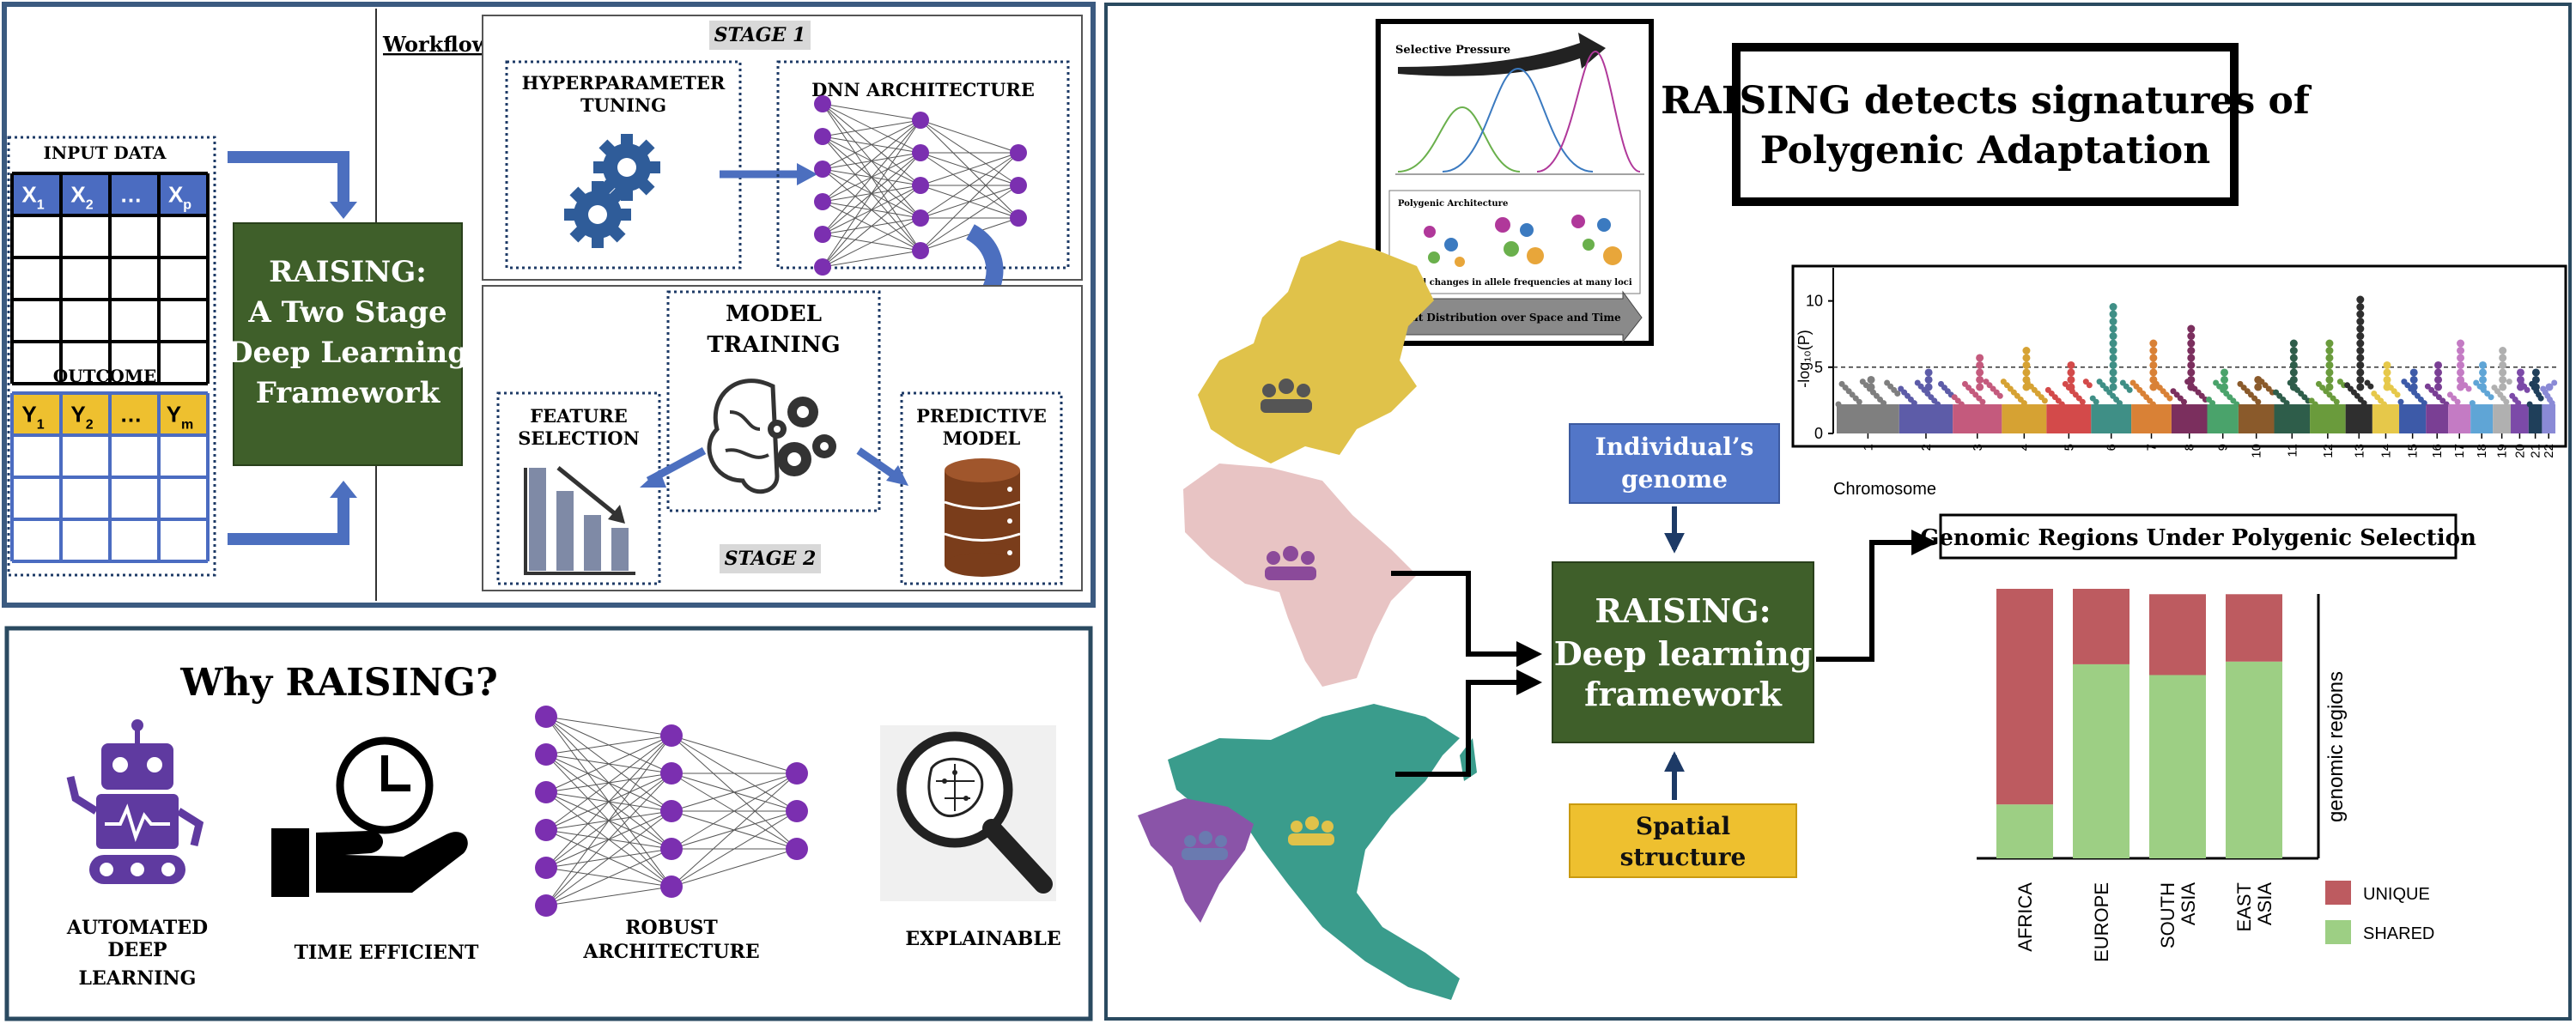  Describe the element at coordinates (2244, 906) in the screenshot. I see `bar-category-label: EAST` at that location.